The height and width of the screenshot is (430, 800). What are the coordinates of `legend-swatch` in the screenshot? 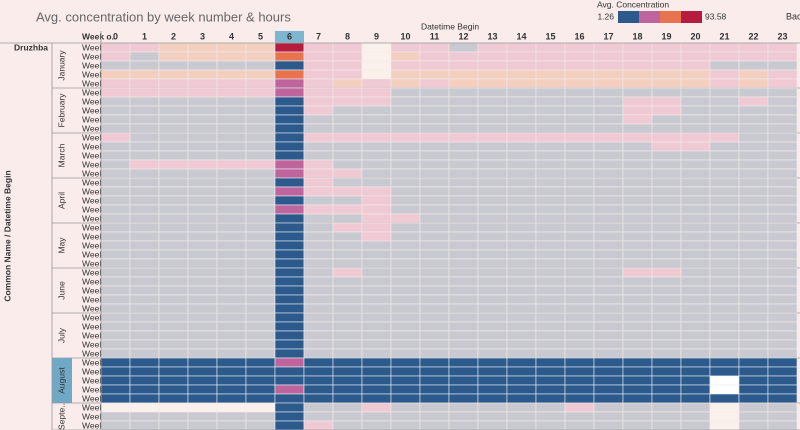 It's located at (628, 17).